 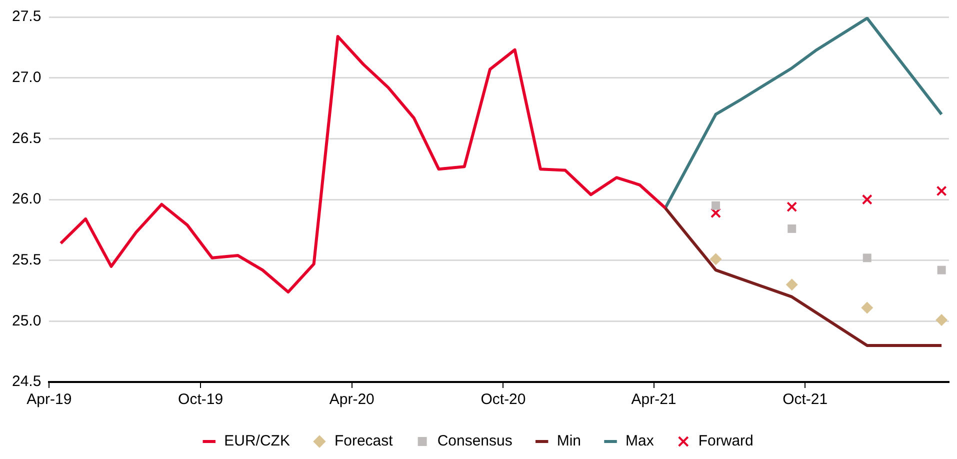 I want to click on y-tick-label: 27.5, so click(x=27, y=17).